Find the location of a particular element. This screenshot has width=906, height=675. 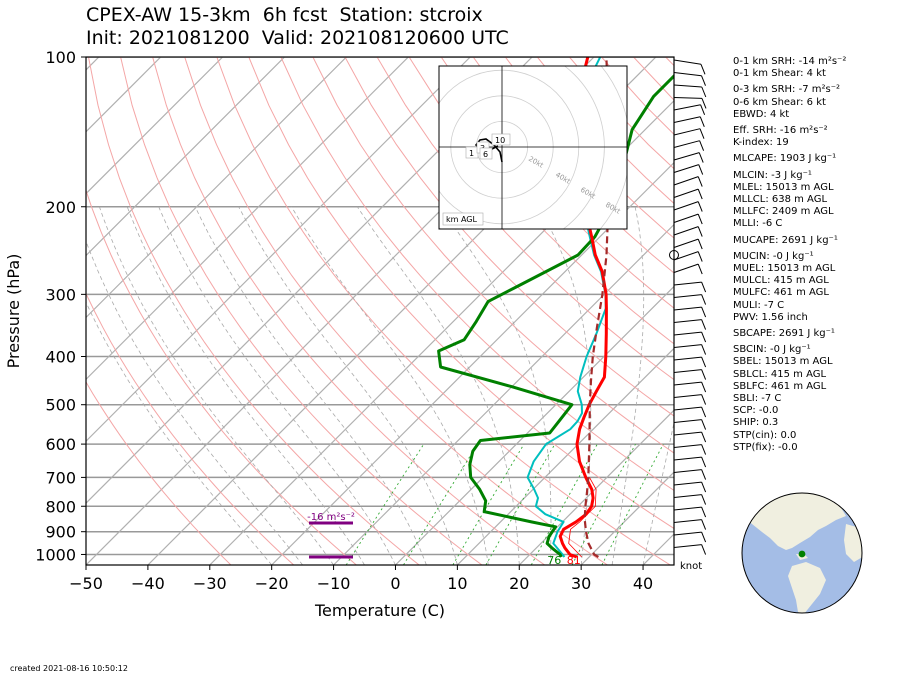

x-tick-label: −30 is located at coordinates (210, 583).